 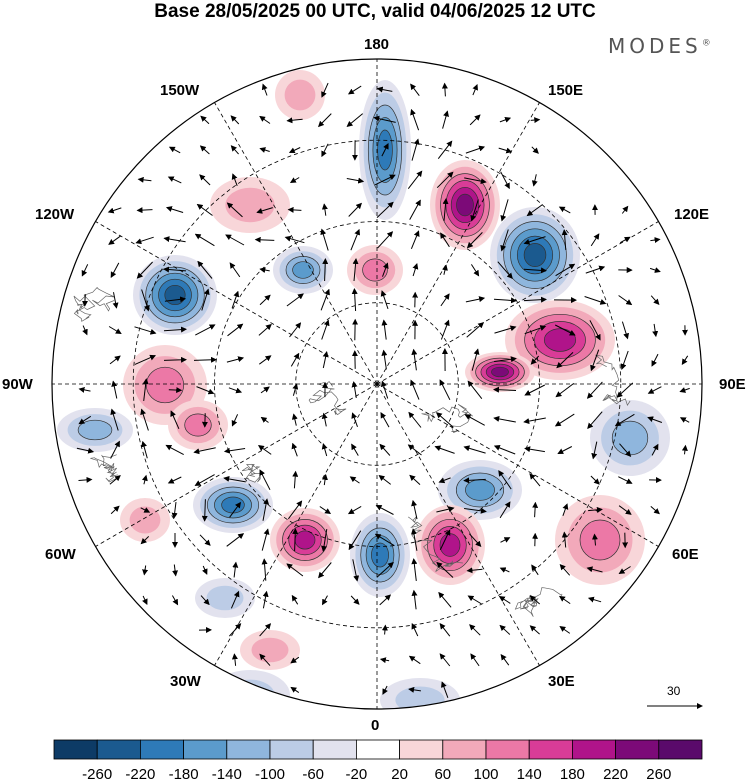 What do you see at coordinates (17, 384) in the screenshot?
I see `lon-label-90w: 90W` at bounding box center [17, 384].